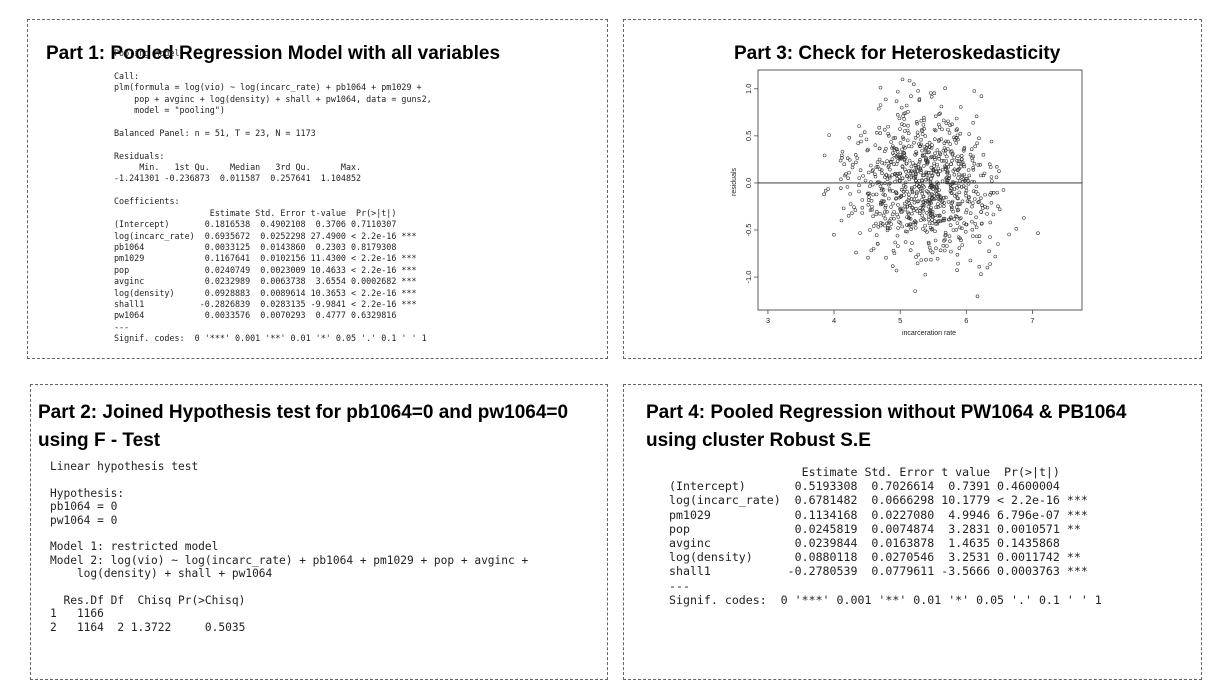 The width and height of the screenshot is (1215, 692). I want to click on y-axis-label: residuals, so click(734, 181).